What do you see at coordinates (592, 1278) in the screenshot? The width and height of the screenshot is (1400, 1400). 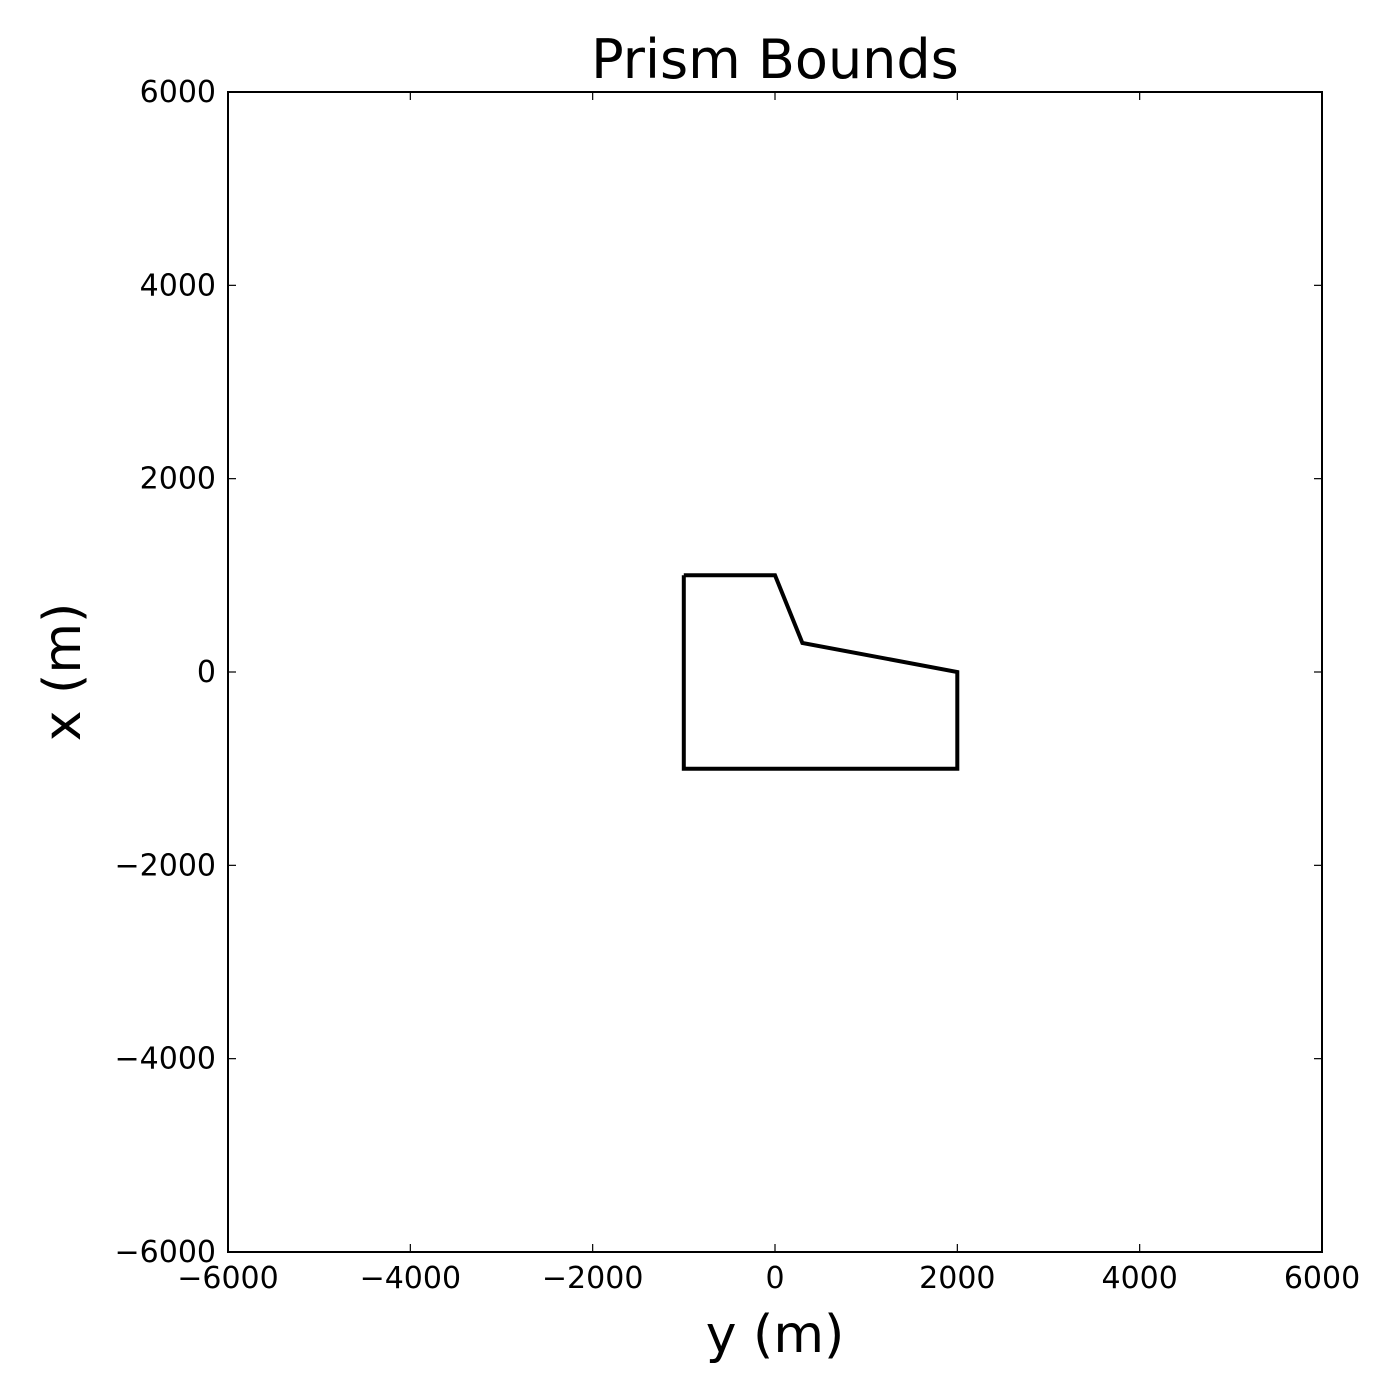 I see `x-tick-label: −2000` at bounding box center [592, 1278].